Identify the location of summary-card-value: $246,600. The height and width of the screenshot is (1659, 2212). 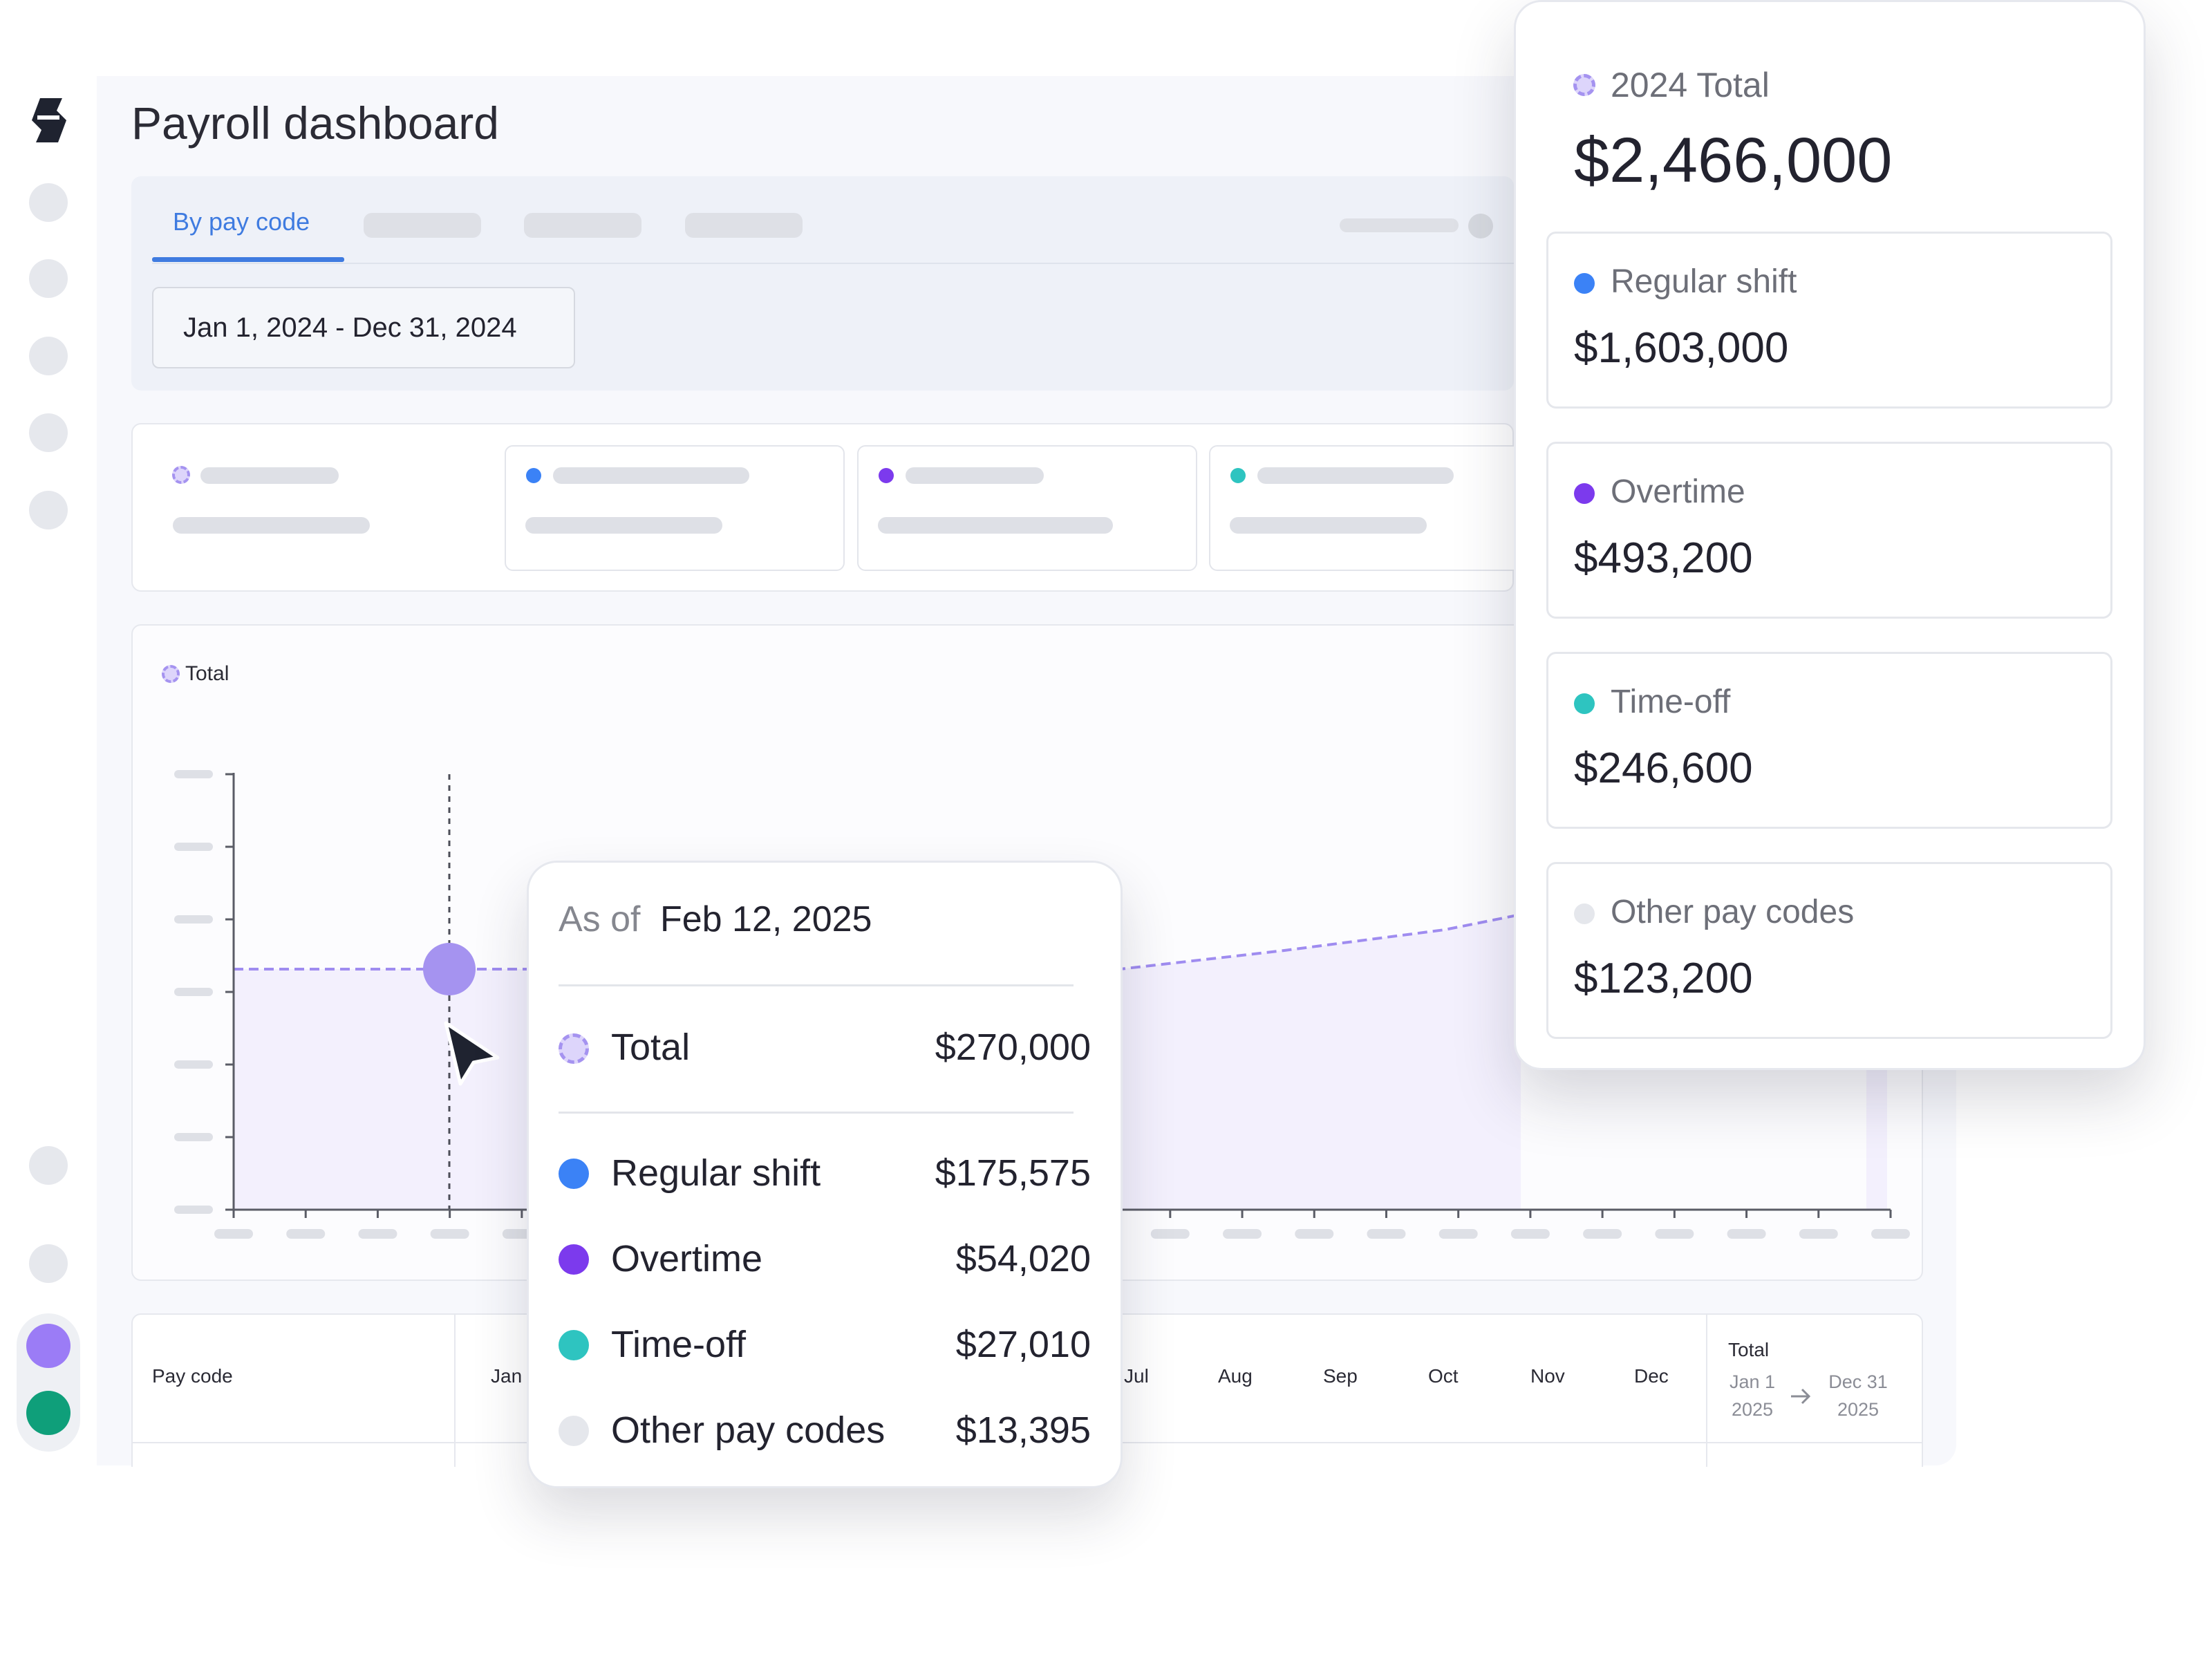
(1663, 768).